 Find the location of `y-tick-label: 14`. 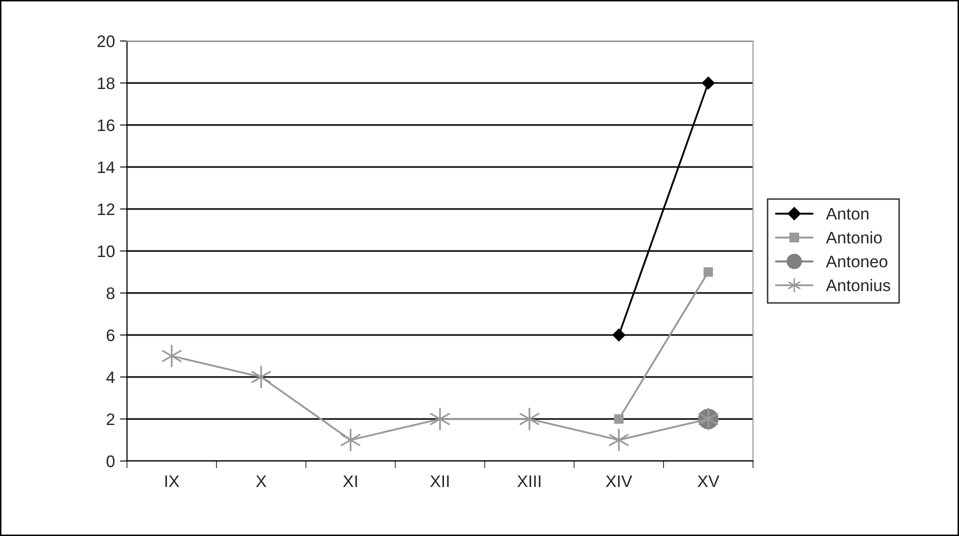

y-tick-label: 14 is located at coordinates (106, 168).